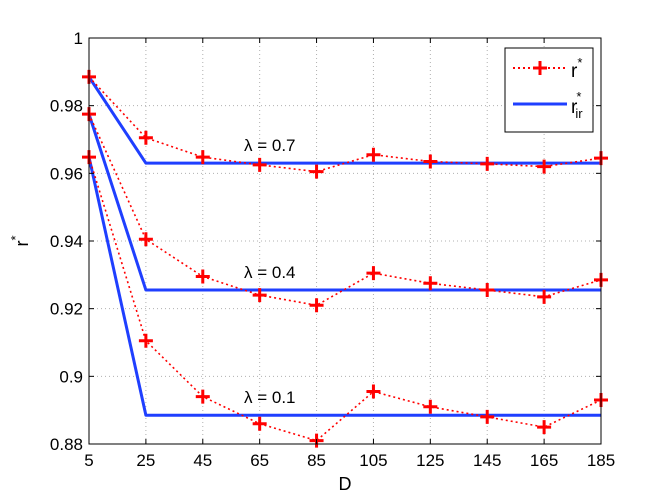  Describe the element at coordinates (270, 145) in the screenshot. I see `lambda-annotation: λ = 0.7` at that location.